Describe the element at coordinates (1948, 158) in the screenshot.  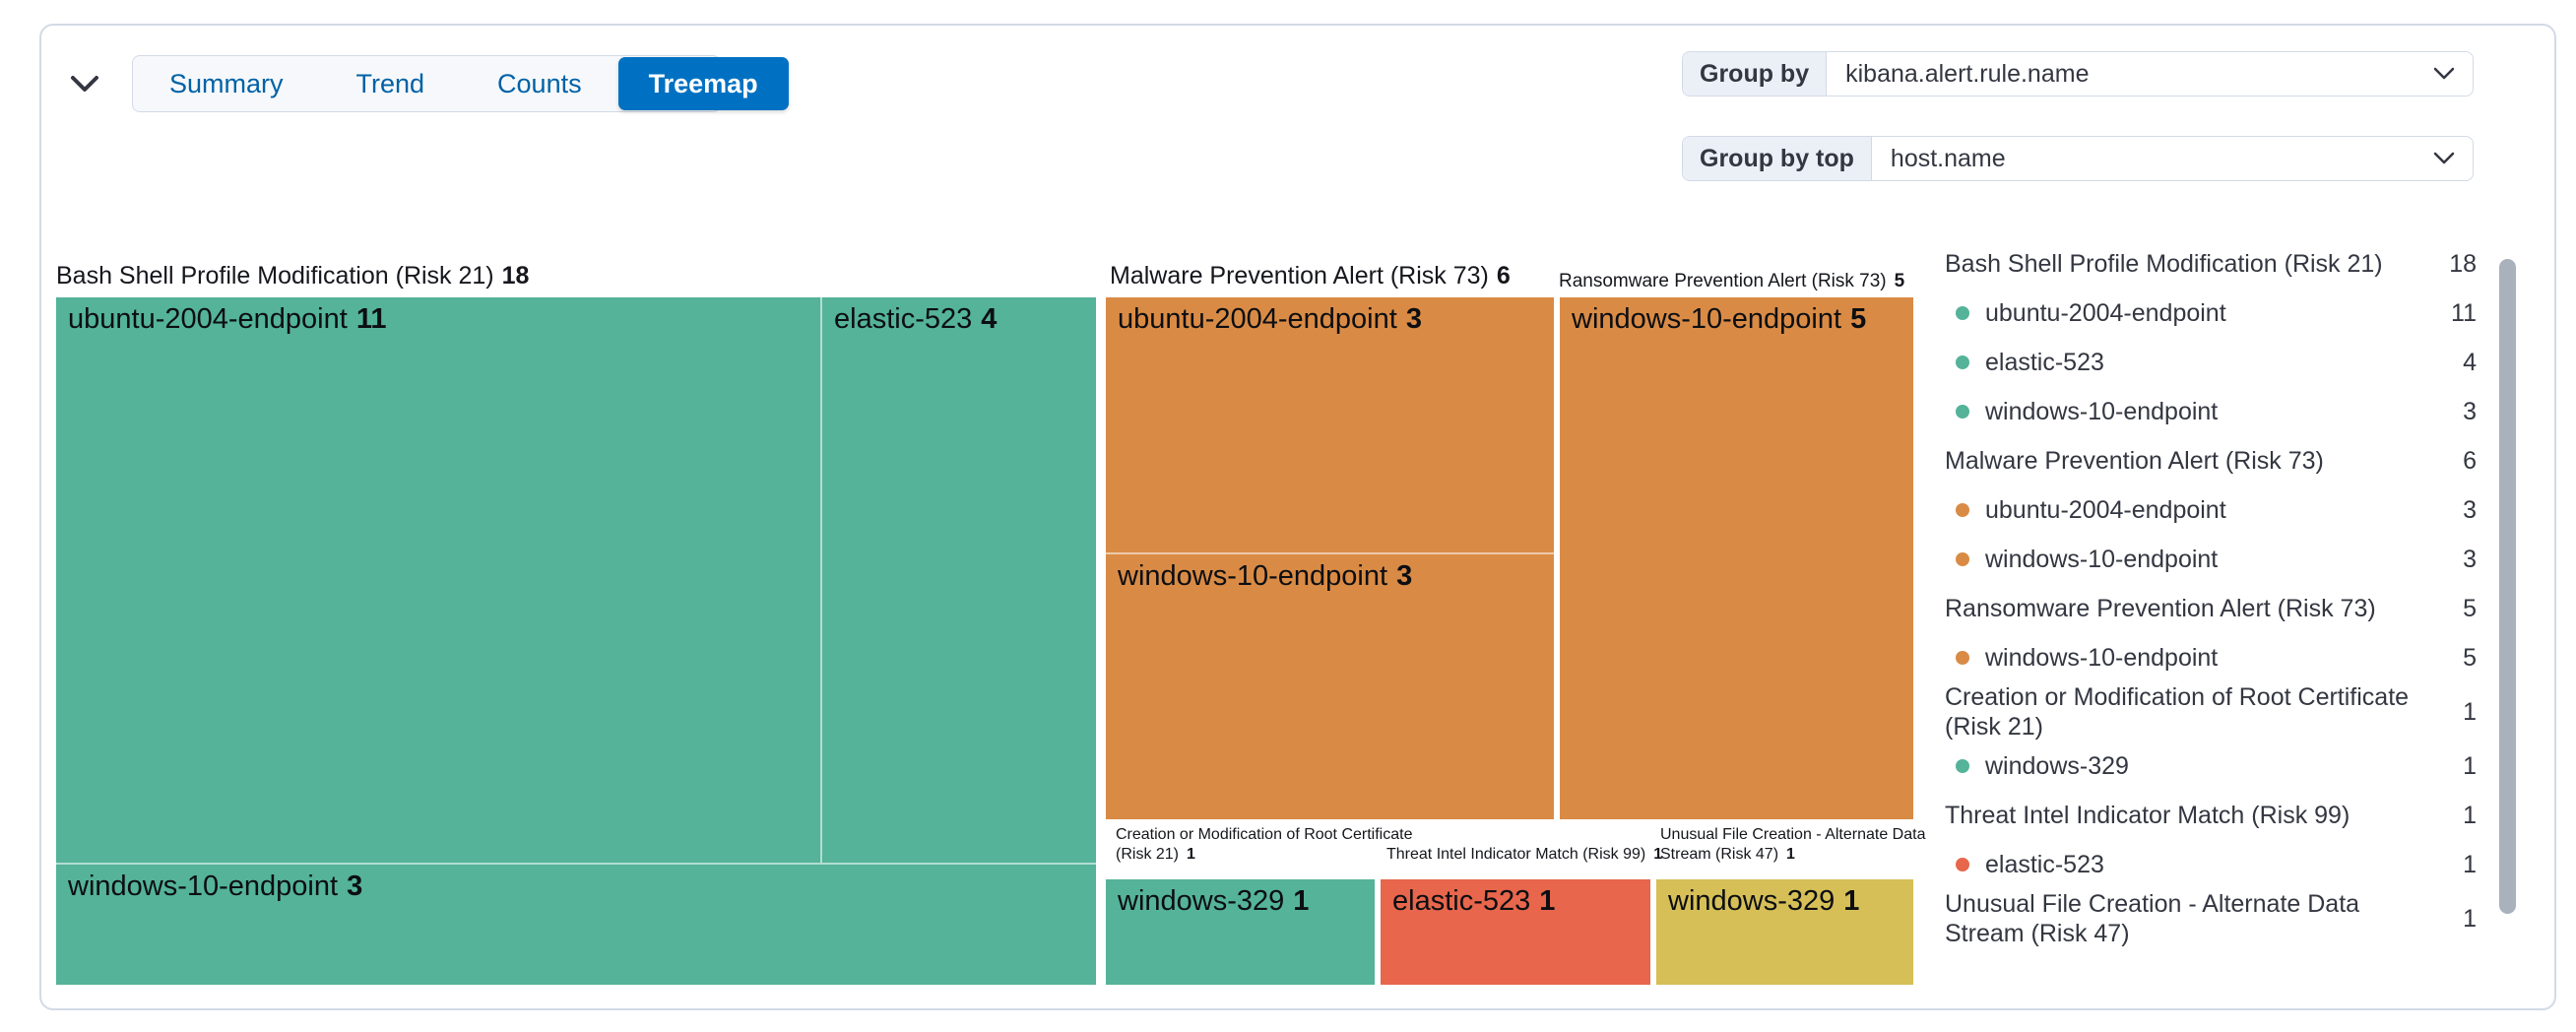
I see `group-by-top-value: host.name` at that location.